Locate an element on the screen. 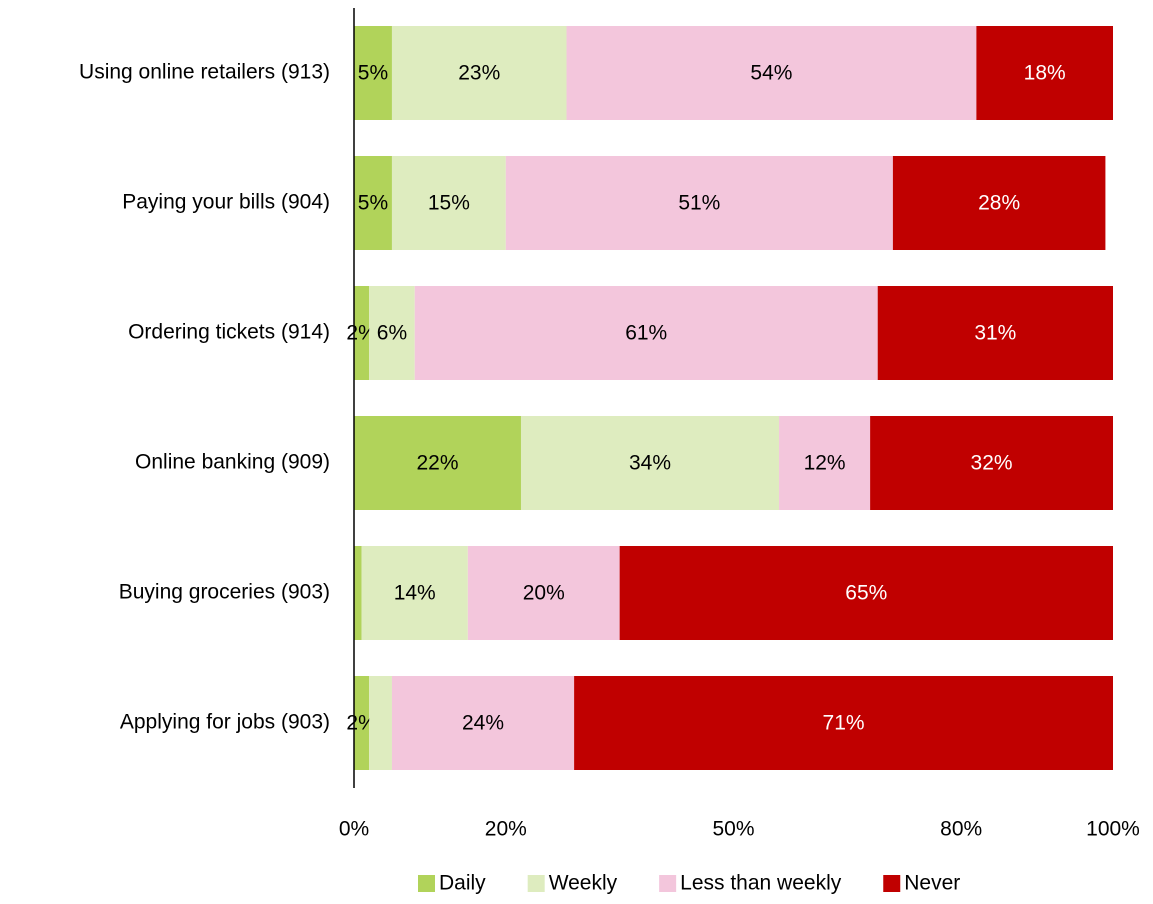 The width and height of the screenshot is (1153, 904). y-tick-label: Using online retailers (913) is located at coordinates (204, 72).